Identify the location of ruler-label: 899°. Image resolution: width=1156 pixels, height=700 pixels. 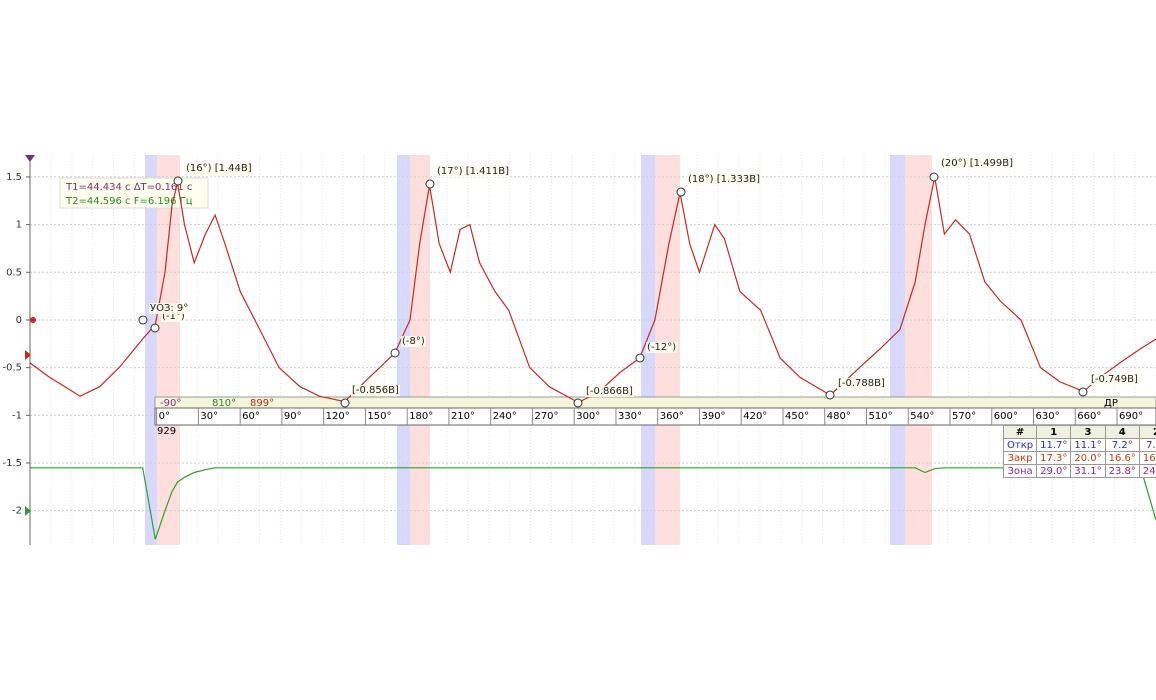
(262, 403).